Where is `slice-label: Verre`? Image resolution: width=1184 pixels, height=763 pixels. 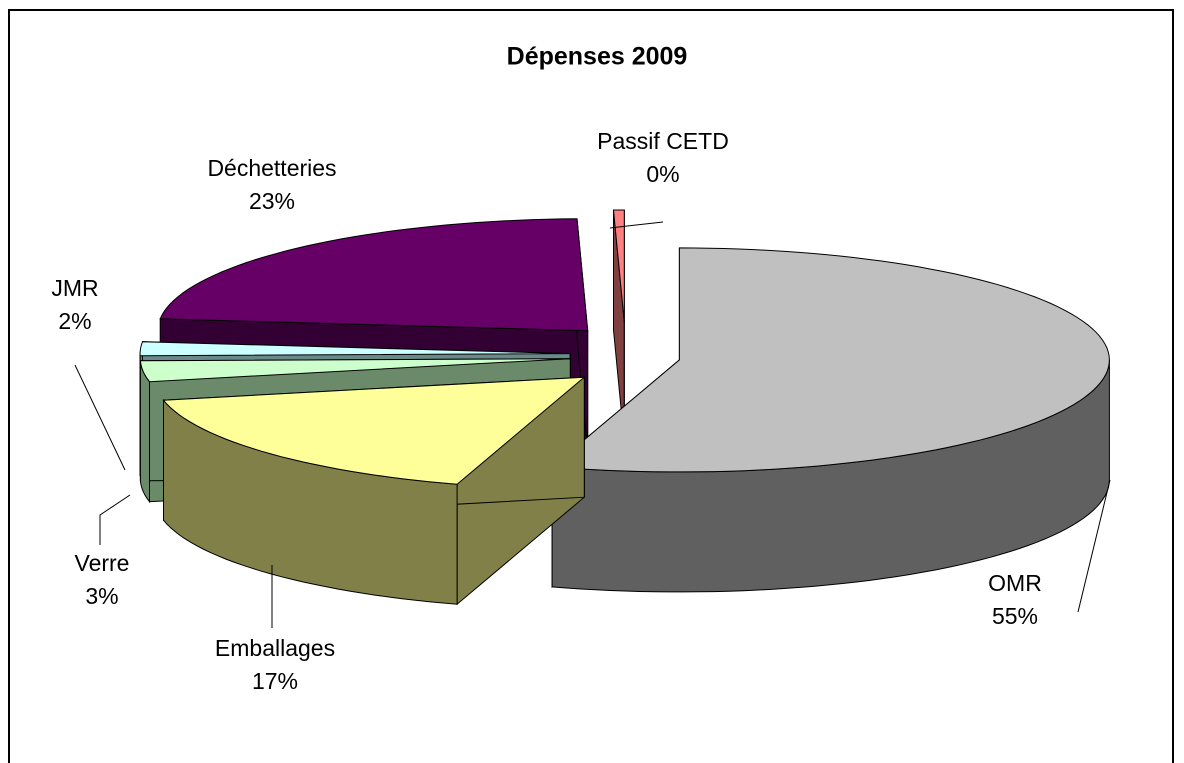 slice-label: Verre is located at coordinates (102, 563).